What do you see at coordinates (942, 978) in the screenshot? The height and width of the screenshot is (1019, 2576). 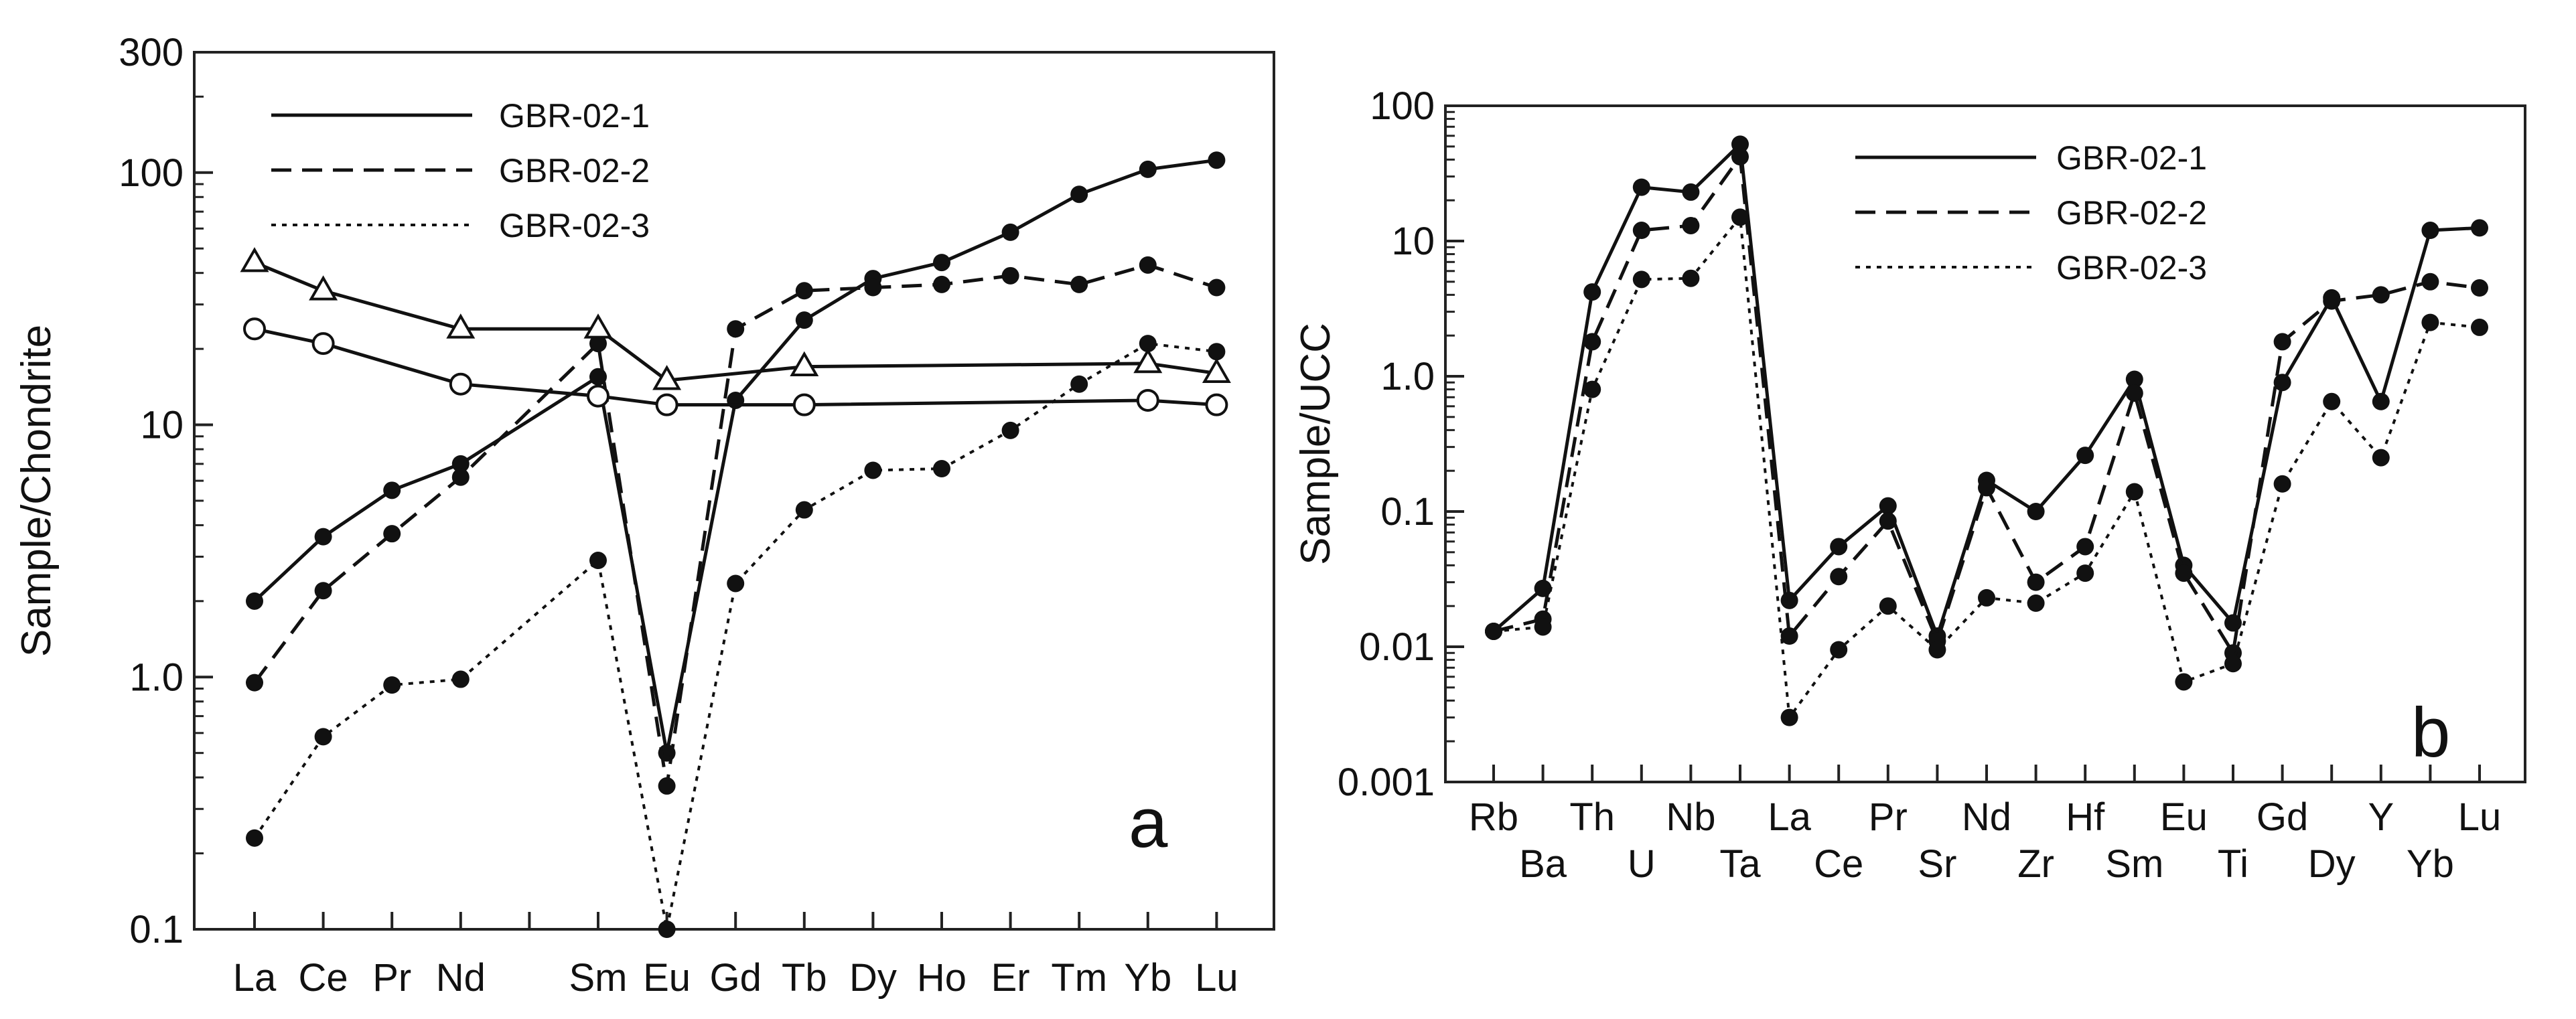 I see `x-tick-label: Ho` at bounding box center [942, 978].